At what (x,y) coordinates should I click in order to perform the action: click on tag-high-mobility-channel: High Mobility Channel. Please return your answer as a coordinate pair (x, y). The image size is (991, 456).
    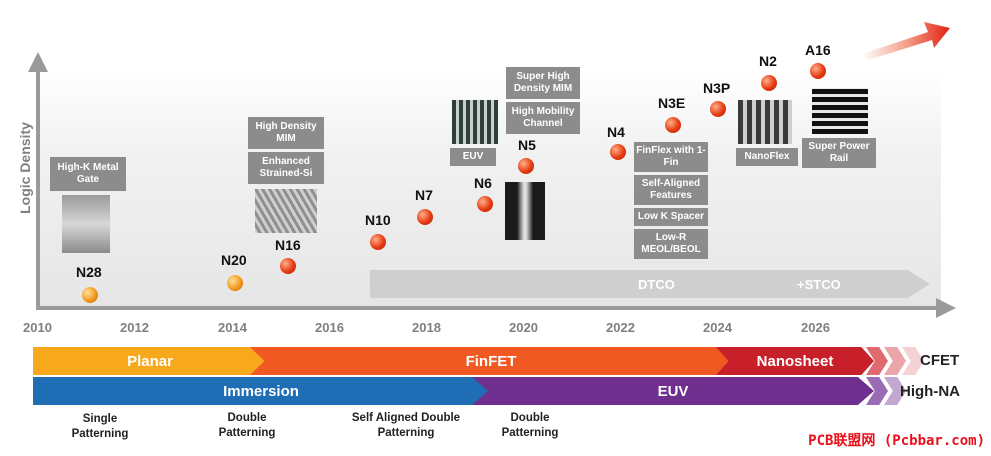
    Looking at the image, I should click on (543, 118).